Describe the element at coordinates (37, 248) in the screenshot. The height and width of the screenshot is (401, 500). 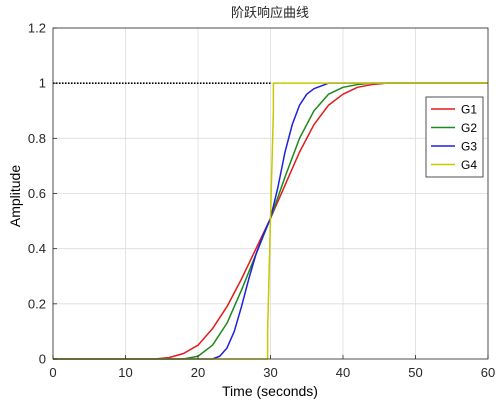
I see `y-tick-label: 0.4` at that location.